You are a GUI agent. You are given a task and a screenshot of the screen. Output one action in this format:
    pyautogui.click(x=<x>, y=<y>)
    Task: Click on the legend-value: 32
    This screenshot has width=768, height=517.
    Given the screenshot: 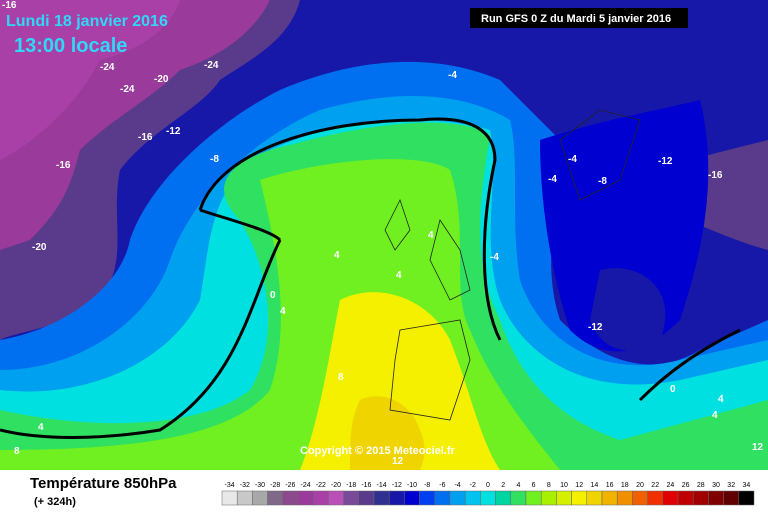 What is the action you would take?
    pyautogui.click(x=731, y=485)
    